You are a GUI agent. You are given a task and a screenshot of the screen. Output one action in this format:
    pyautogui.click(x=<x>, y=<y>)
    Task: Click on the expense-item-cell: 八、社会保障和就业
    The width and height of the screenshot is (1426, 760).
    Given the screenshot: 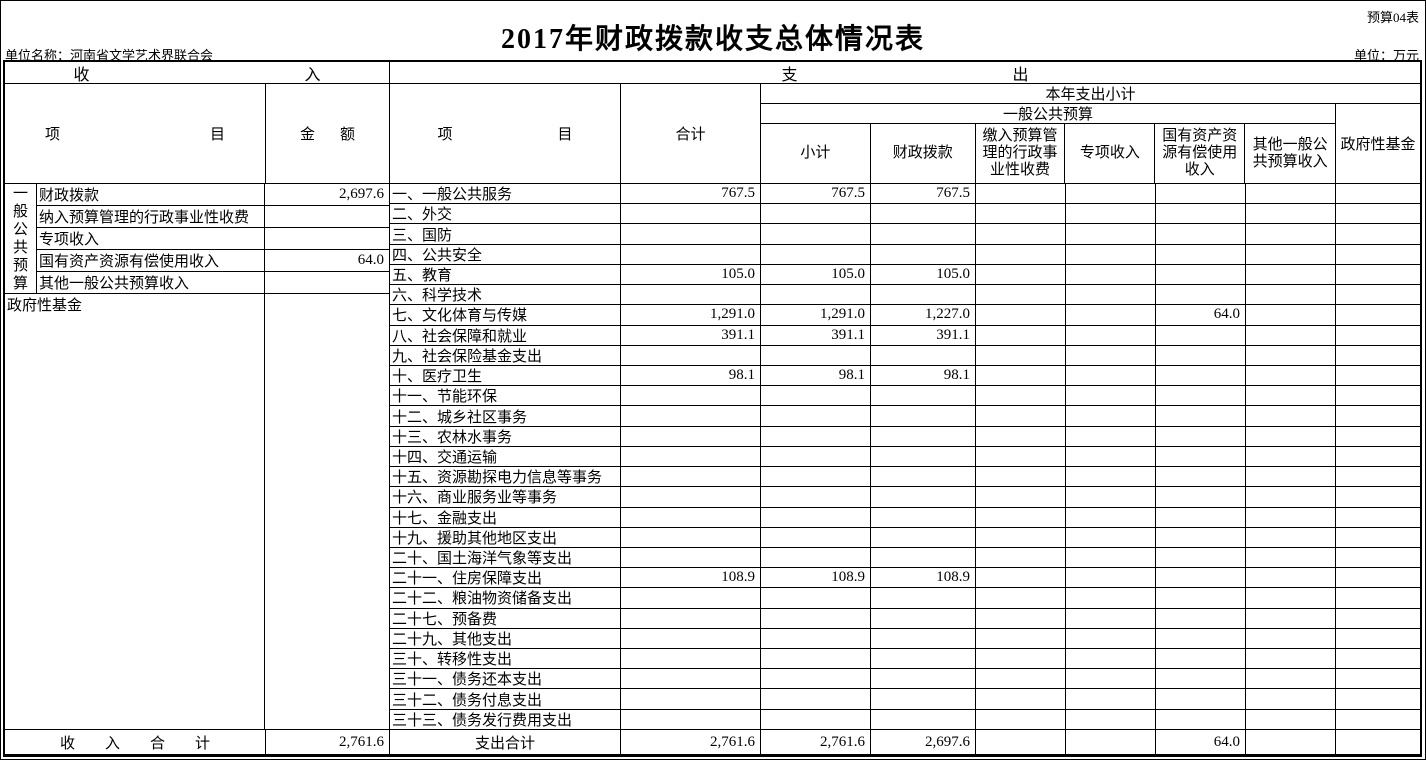 What is the action you would take?
    pyautogui.click(x=505, y=335)
    